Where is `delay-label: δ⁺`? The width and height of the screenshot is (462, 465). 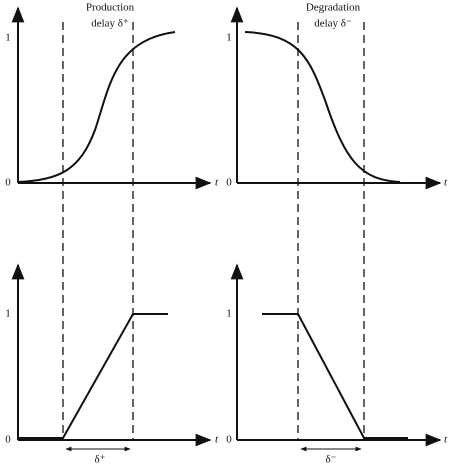 delay-label: δ⁺ is located at coordinates (100, 459).